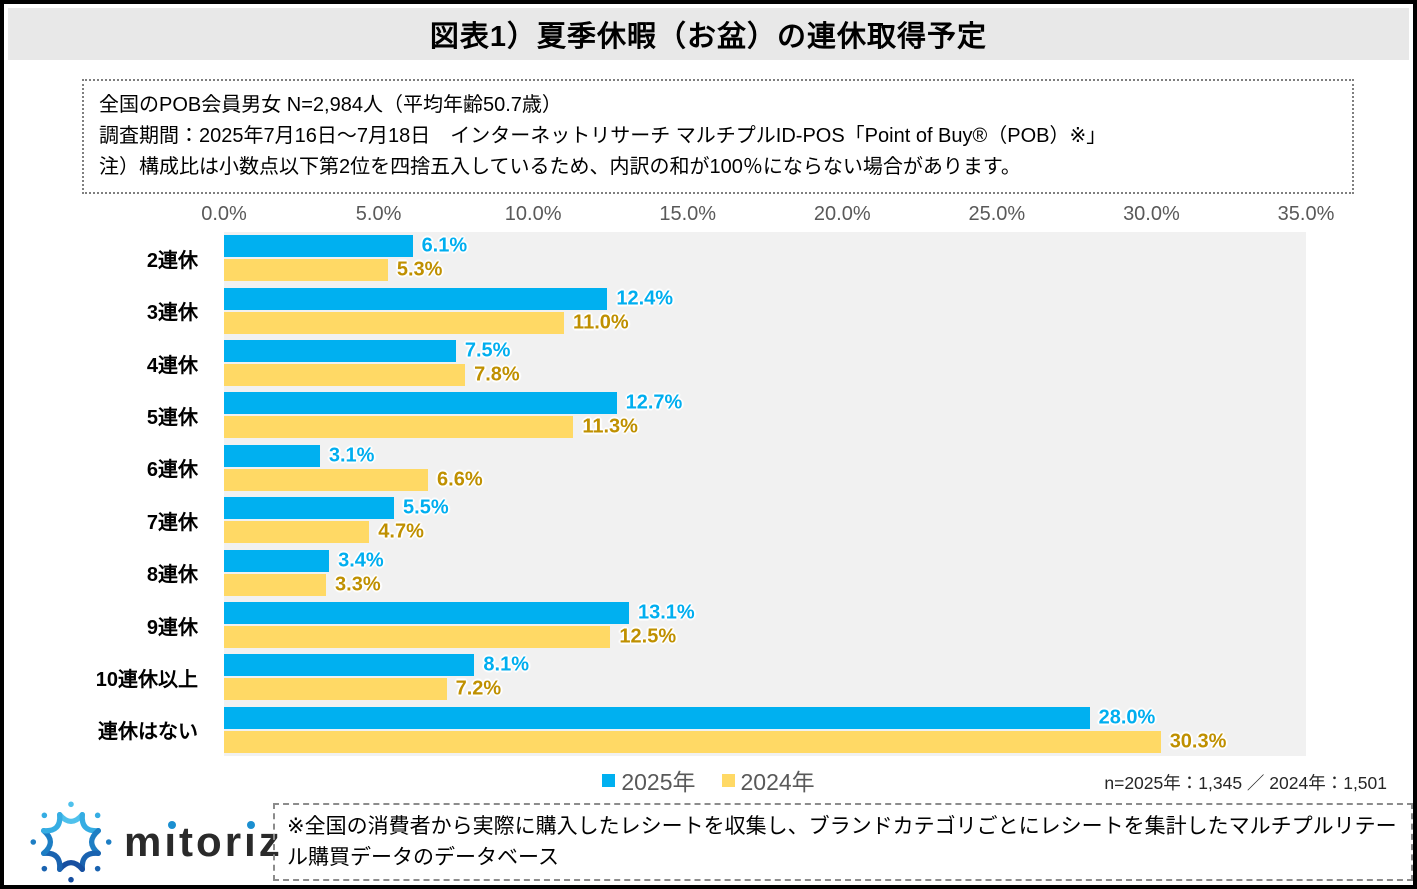  What do you see at coordinates (361, 560) in the screenshot?
I see `value-label: 3.4%` at bounding box center [361, 560].